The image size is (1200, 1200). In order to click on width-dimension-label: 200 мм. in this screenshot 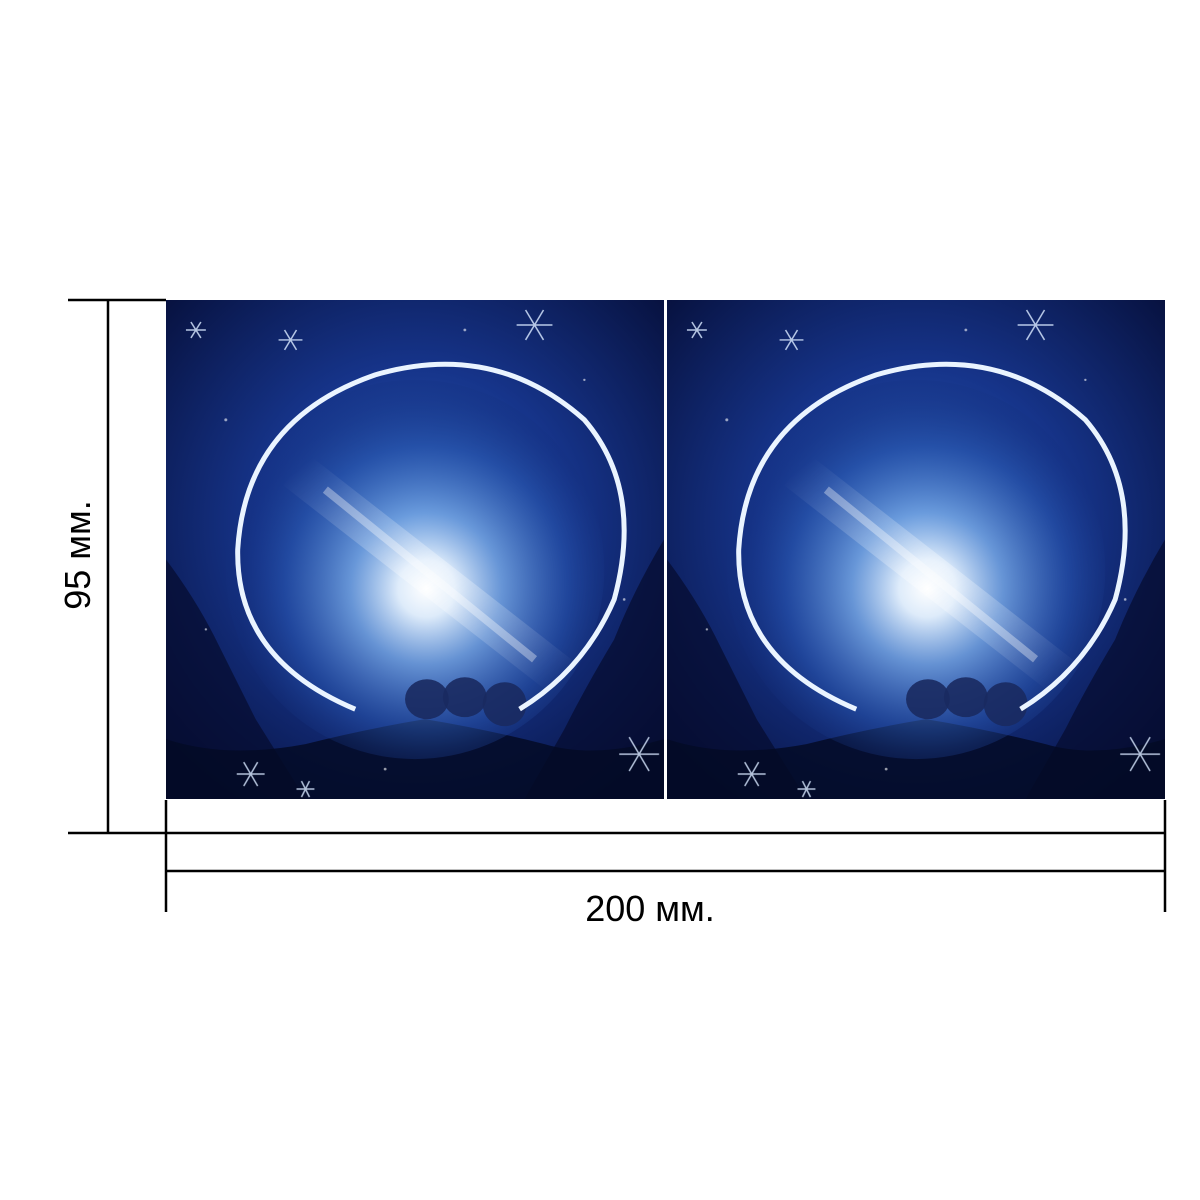, I will do `click(650, 908)`.